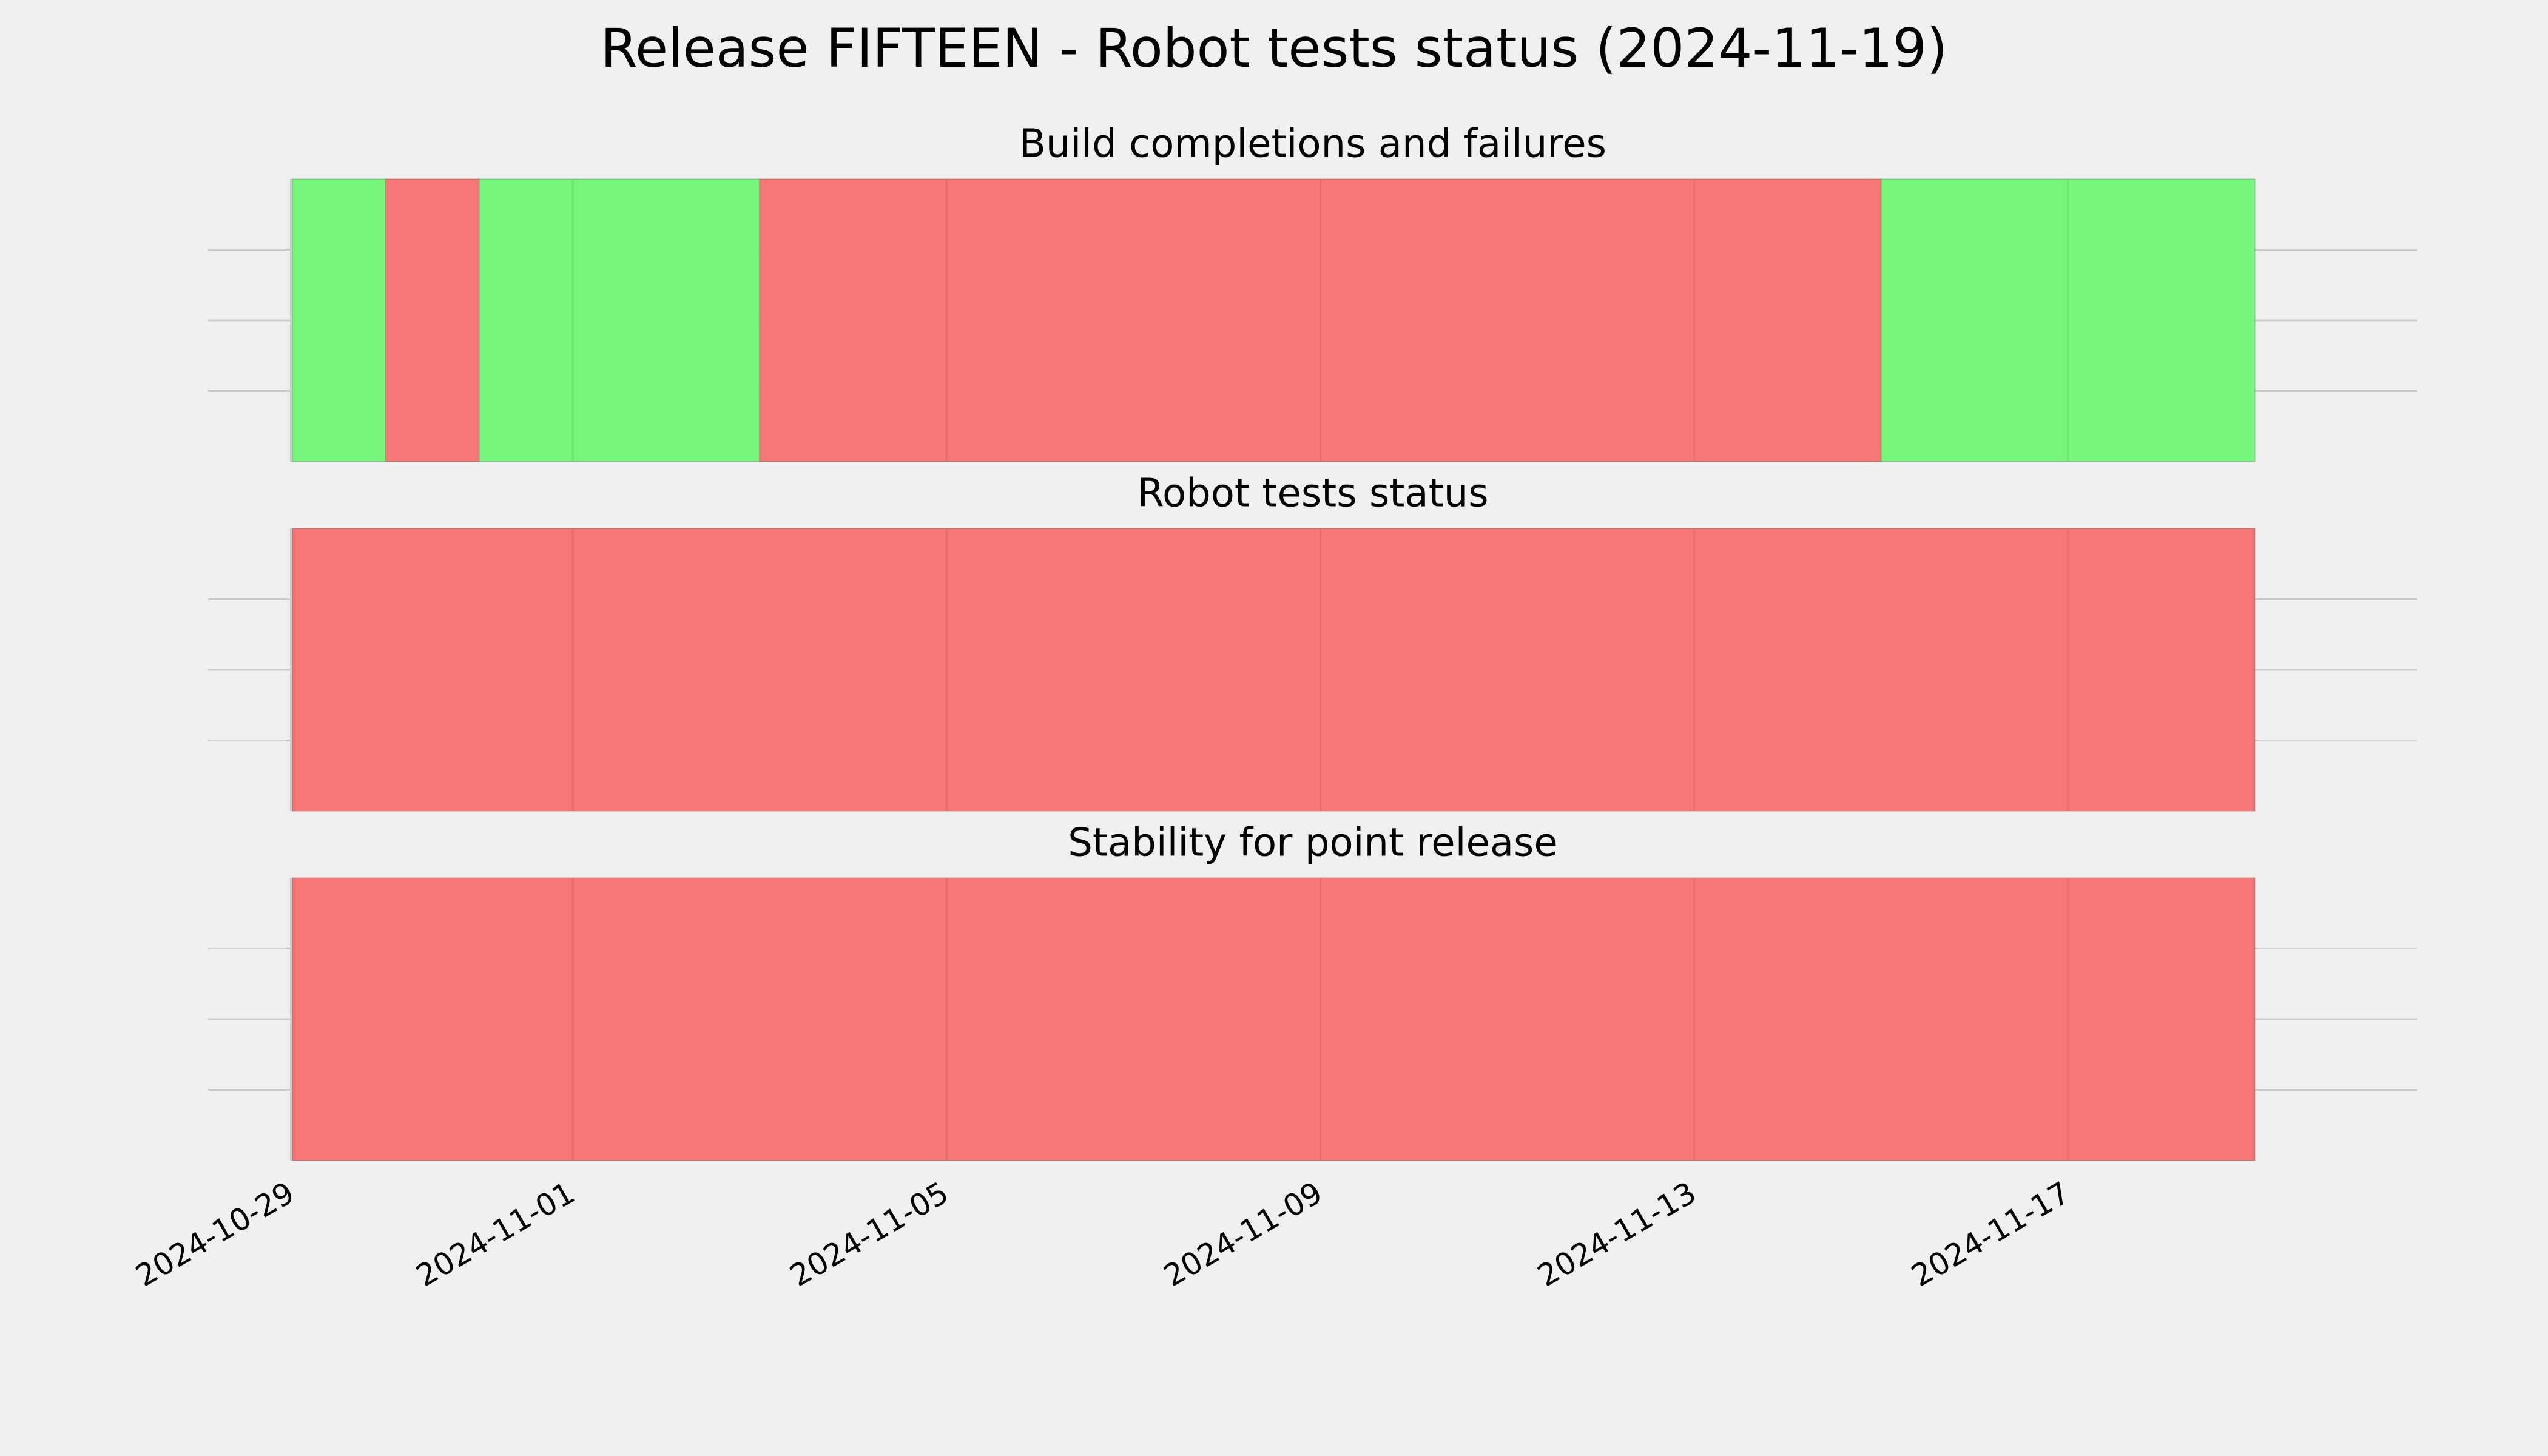 This screenshot has width=2548, height=1456. I want to click on panel-title: Robot tests status, so click(1312, 493).